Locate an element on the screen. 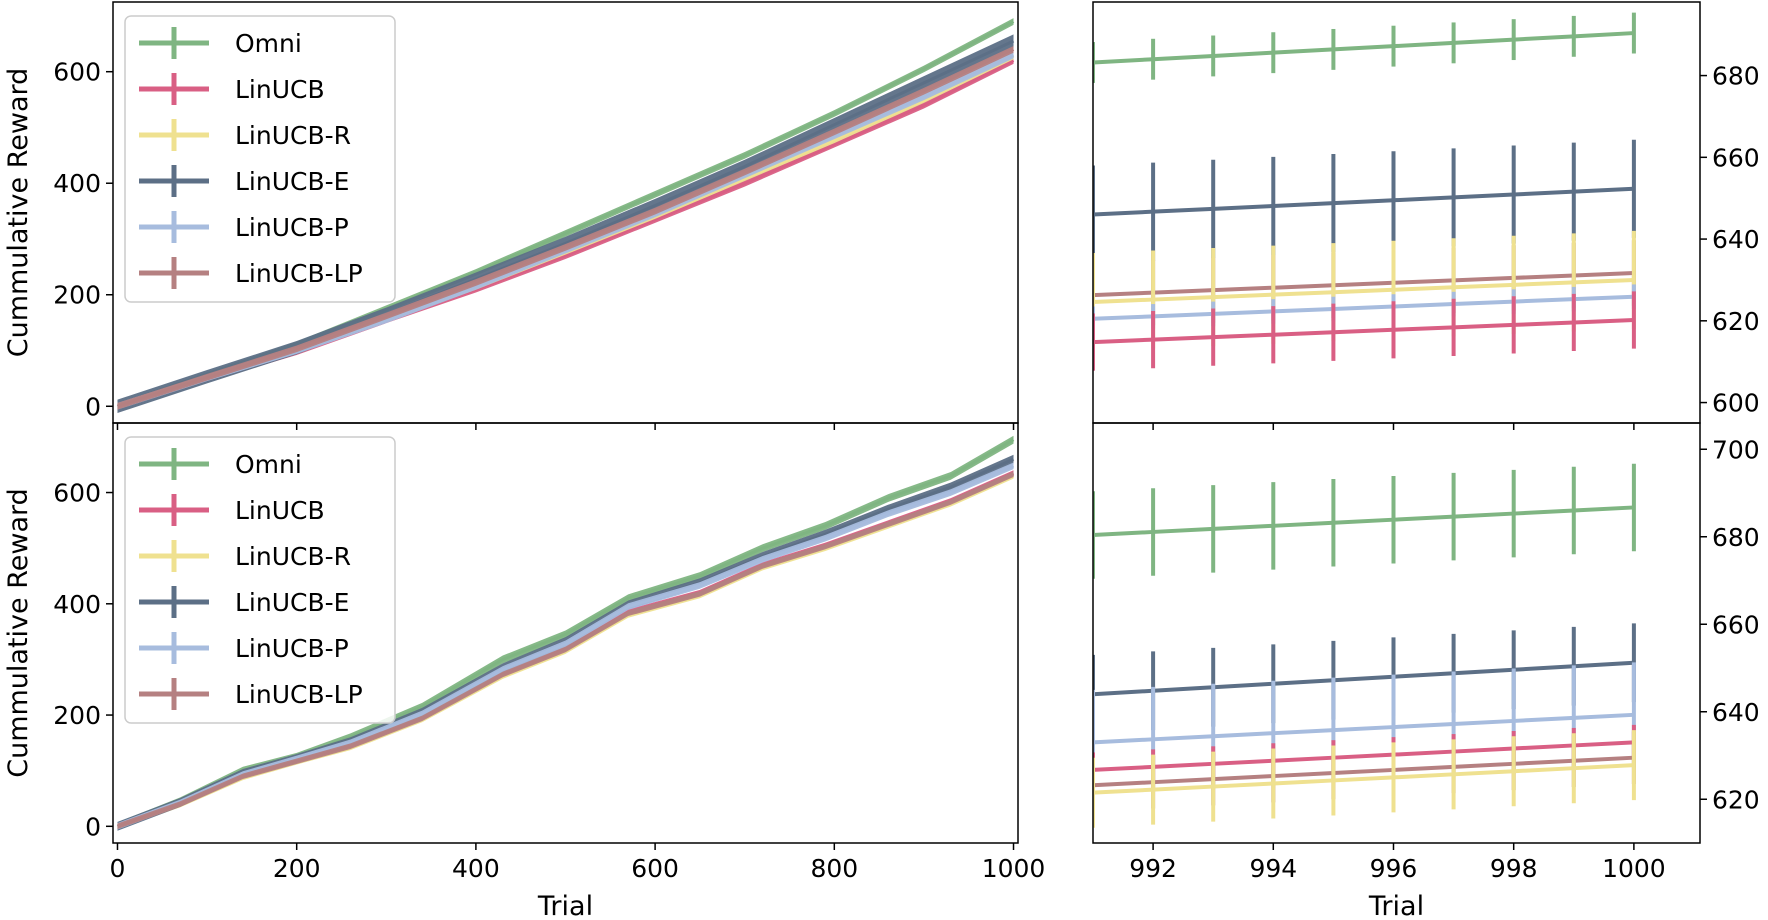  y-tick-label: 700 is located at coordinates (1736, 449).